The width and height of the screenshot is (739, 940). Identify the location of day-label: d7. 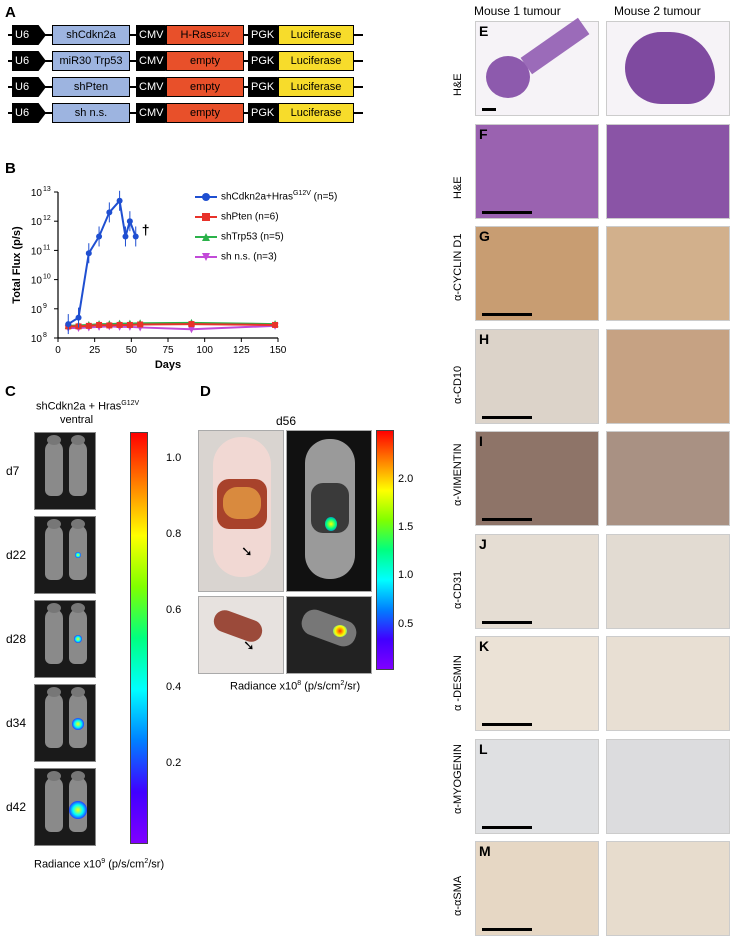
(13, 471).